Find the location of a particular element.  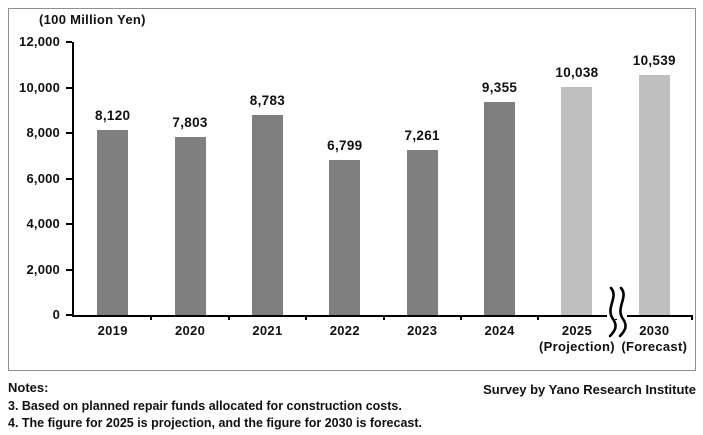

x-axis-label: 2030 (Forecast) is located at coordinates (654, 339).